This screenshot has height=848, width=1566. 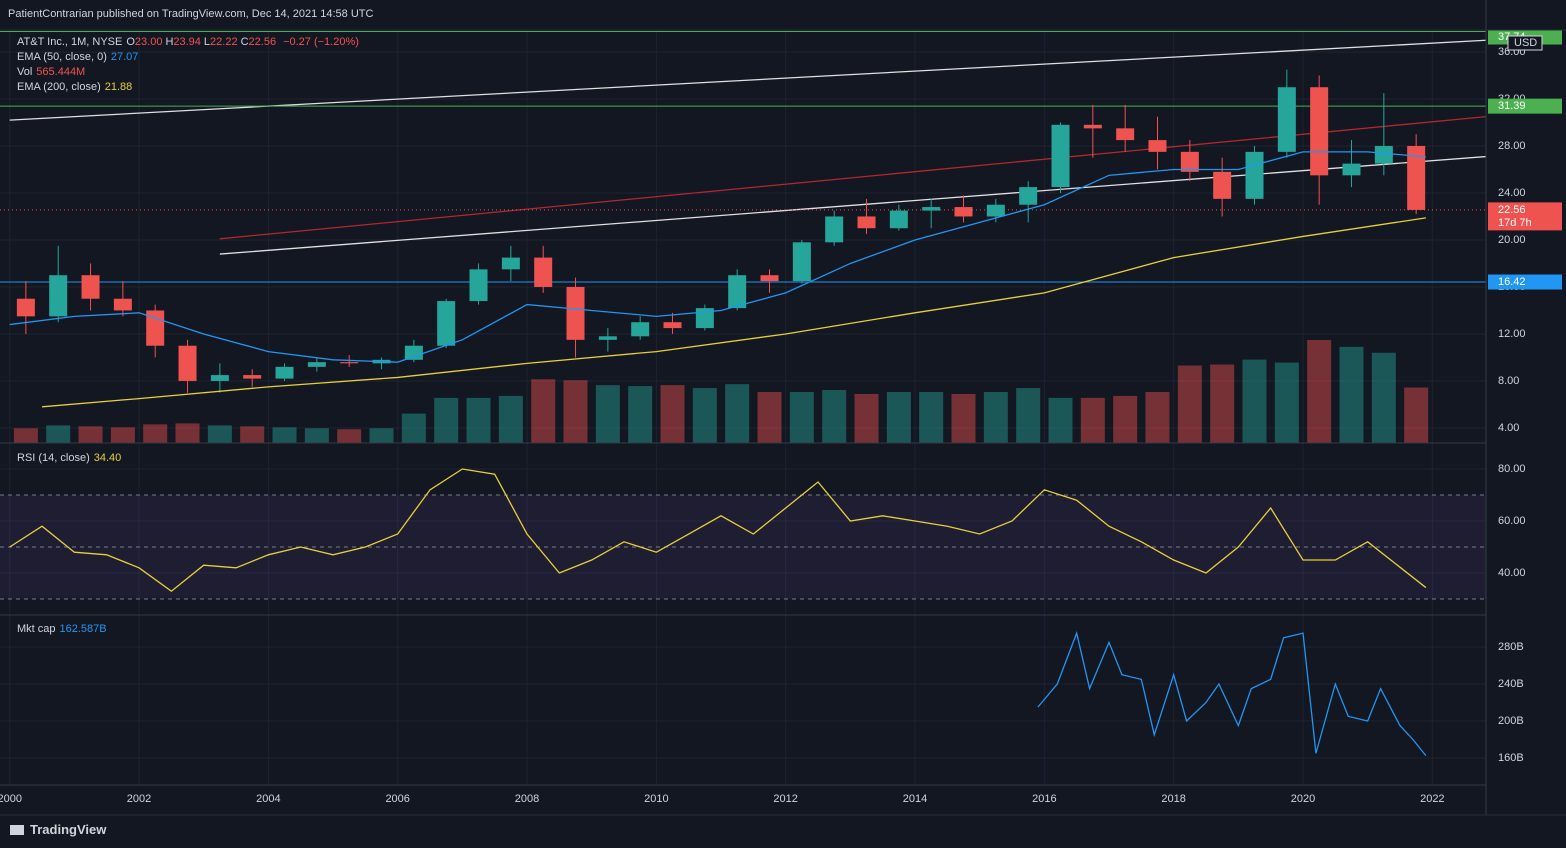 I want to click on level-label: 16.42, so click(x=1512, y=282).